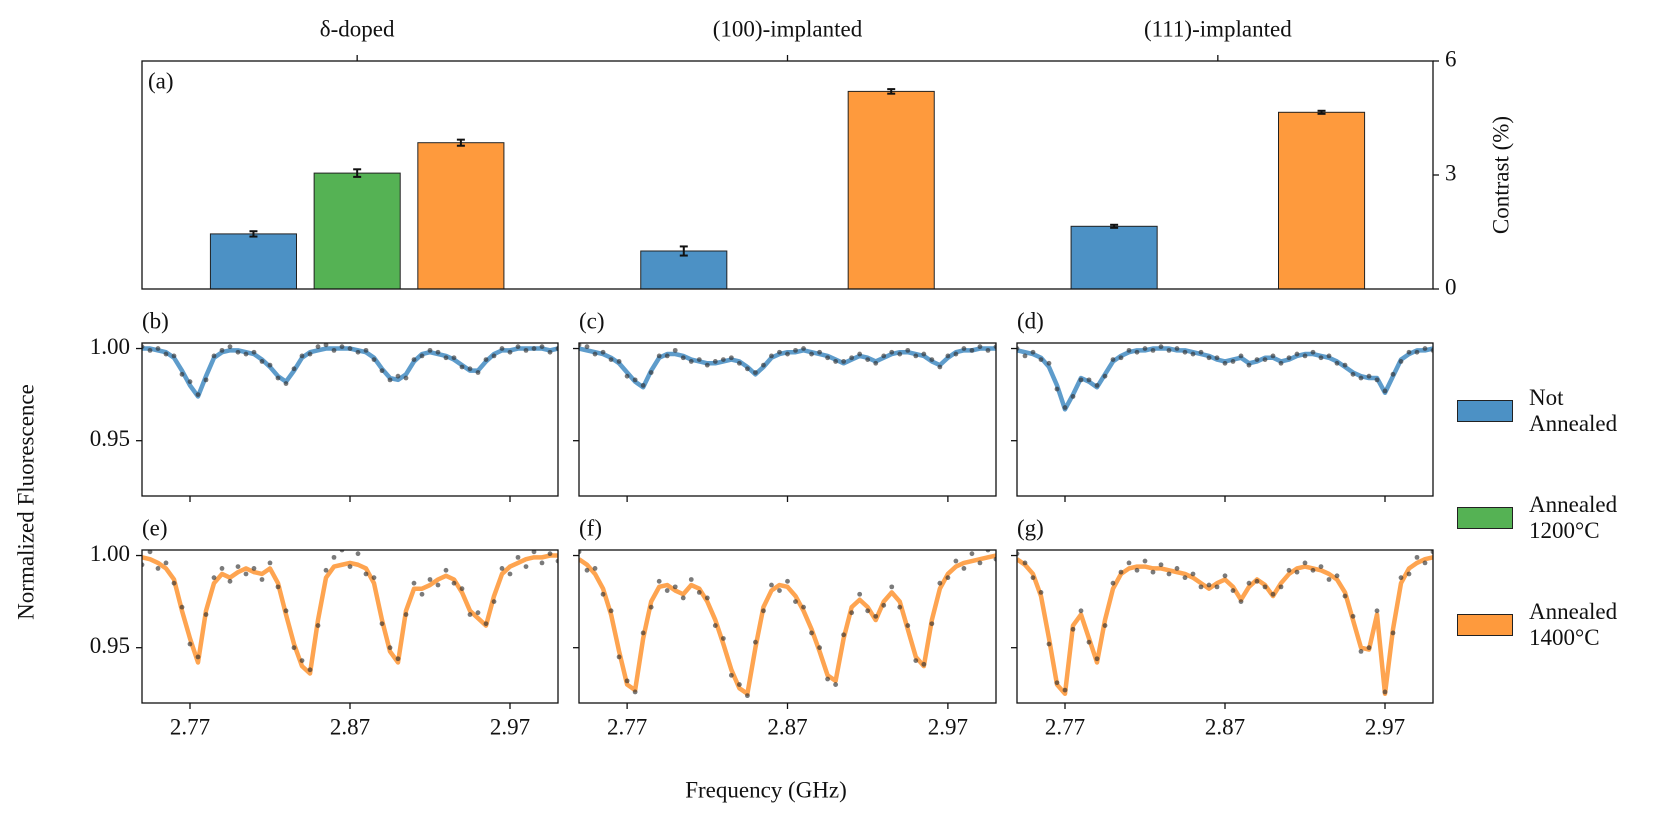  Describe the element at coordinates (1485, 625) in the screenshot. I see `legend-swatch` at that location.